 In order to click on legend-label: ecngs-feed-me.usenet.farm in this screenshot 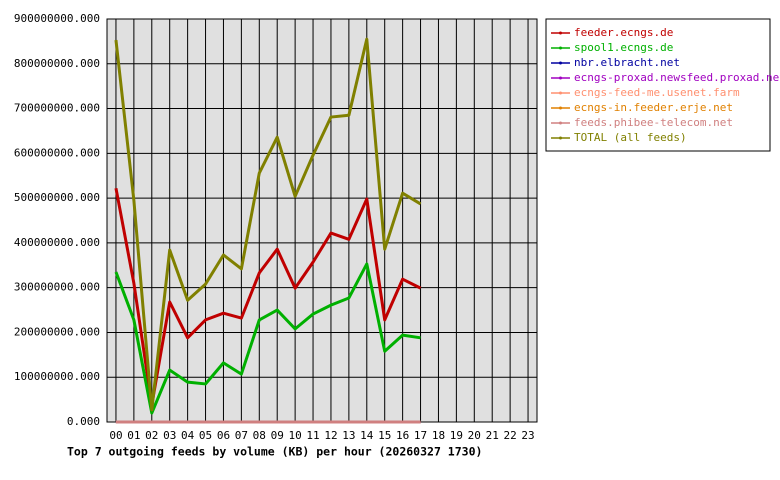, I will do `click(657, 92)`.